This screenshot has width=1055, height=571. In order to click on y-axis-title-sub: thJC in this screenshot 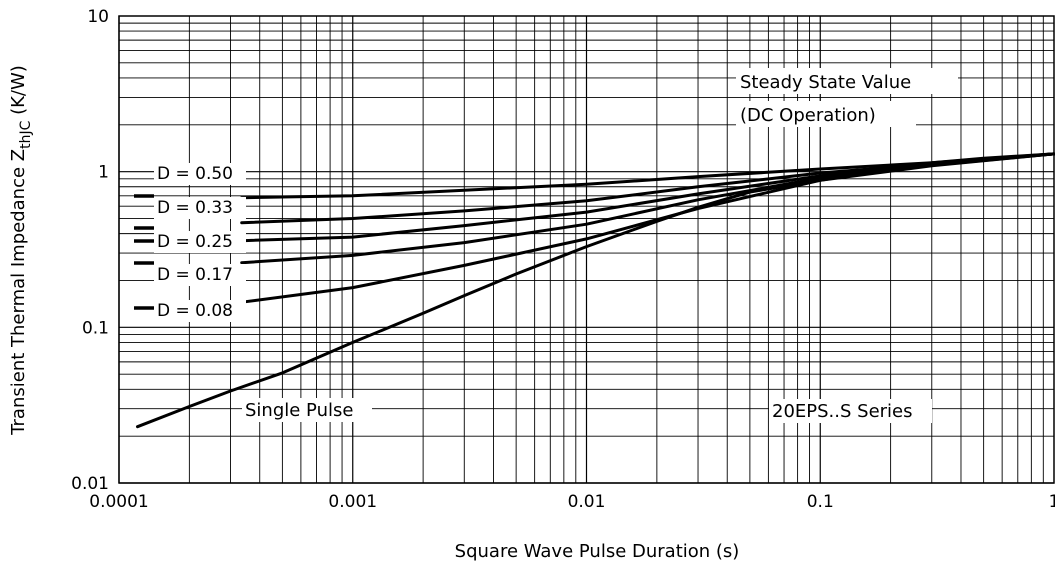, I will do `click(26, 134)`.